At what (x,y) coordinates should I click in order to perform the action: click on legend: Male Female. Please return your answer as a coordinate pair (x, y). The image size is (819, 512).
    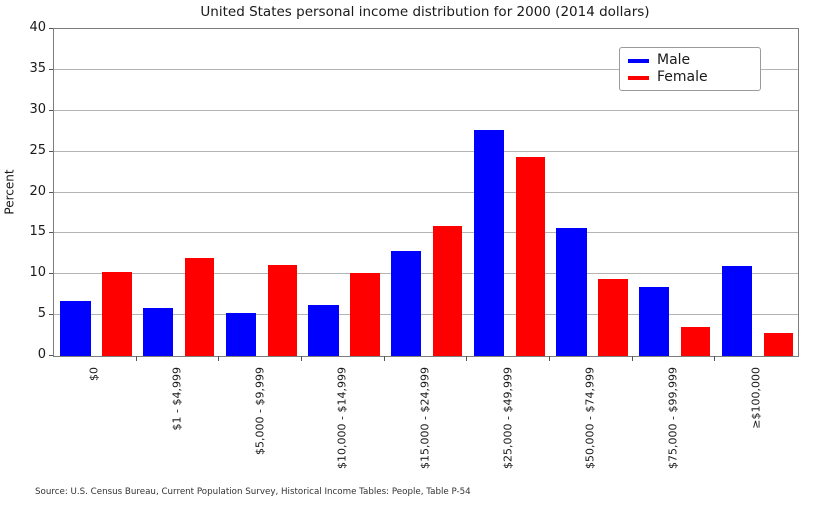
    Looking at the image, I should click on (690, 69).